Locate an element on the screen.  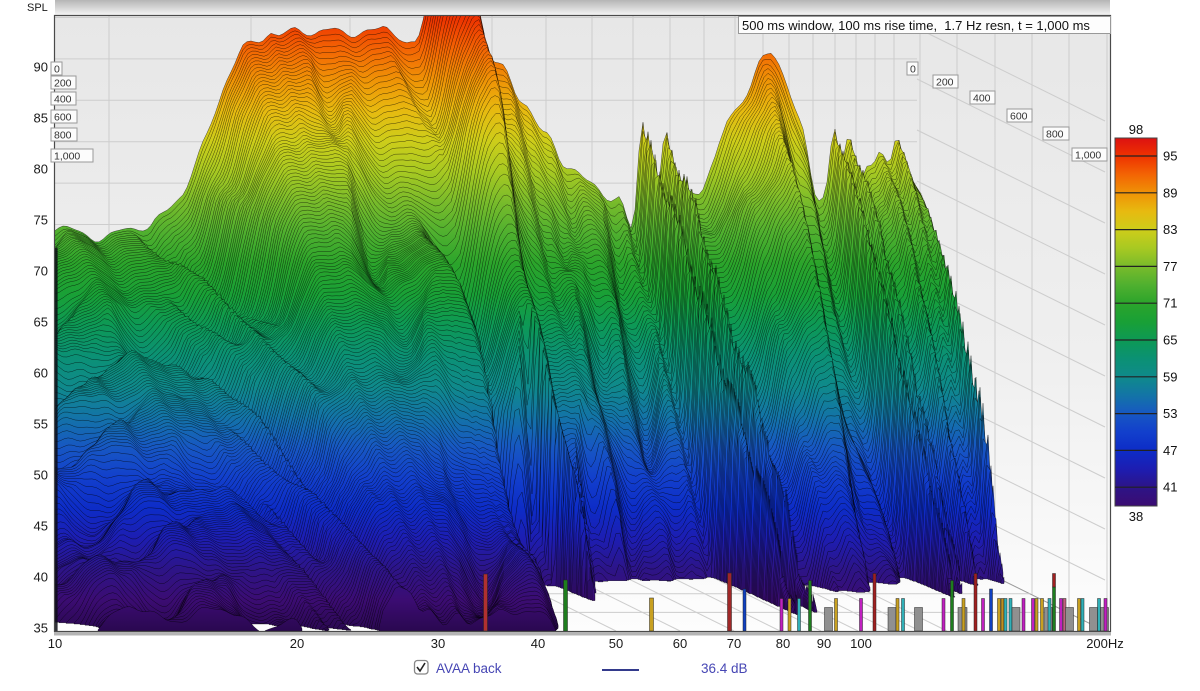
svg-text: 45 is located at coordinates (41, 526).